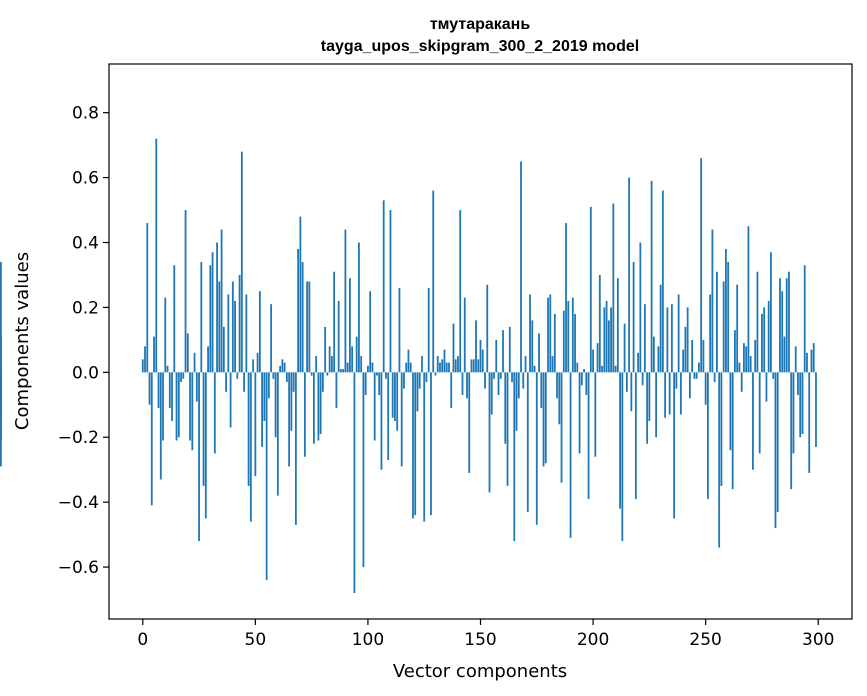 The width and height of the screenshot is (867, 696). Describe the element at coordinates (705, 640) in the screenshot. I see `x-tick-label: 250` at that location.